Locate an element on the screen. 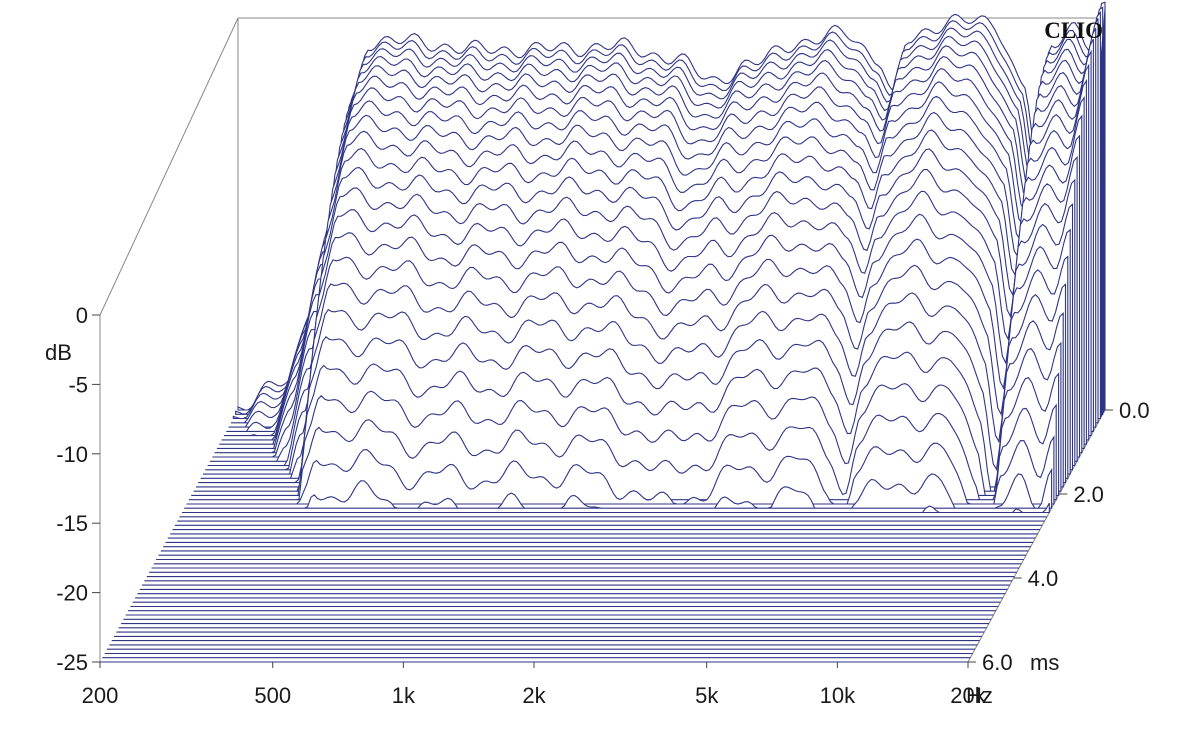  x-axis-unit: Hz is located at coordinates (979, 695).